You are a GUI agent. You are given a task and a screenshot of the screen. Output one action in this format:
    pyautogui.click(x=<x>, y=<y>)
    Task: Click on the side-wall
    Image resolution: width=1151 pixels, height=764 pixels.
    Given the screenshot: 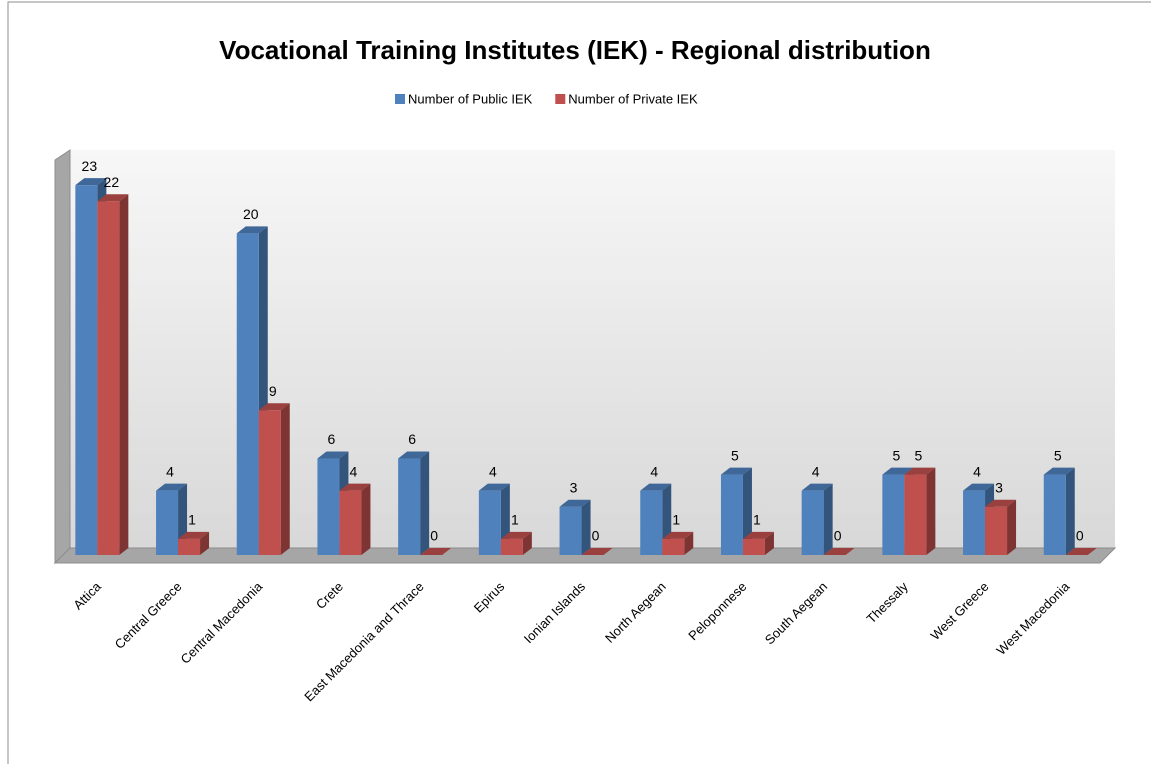 What is the action you would take?
    pyautogui.click(x=62, y=357)
    